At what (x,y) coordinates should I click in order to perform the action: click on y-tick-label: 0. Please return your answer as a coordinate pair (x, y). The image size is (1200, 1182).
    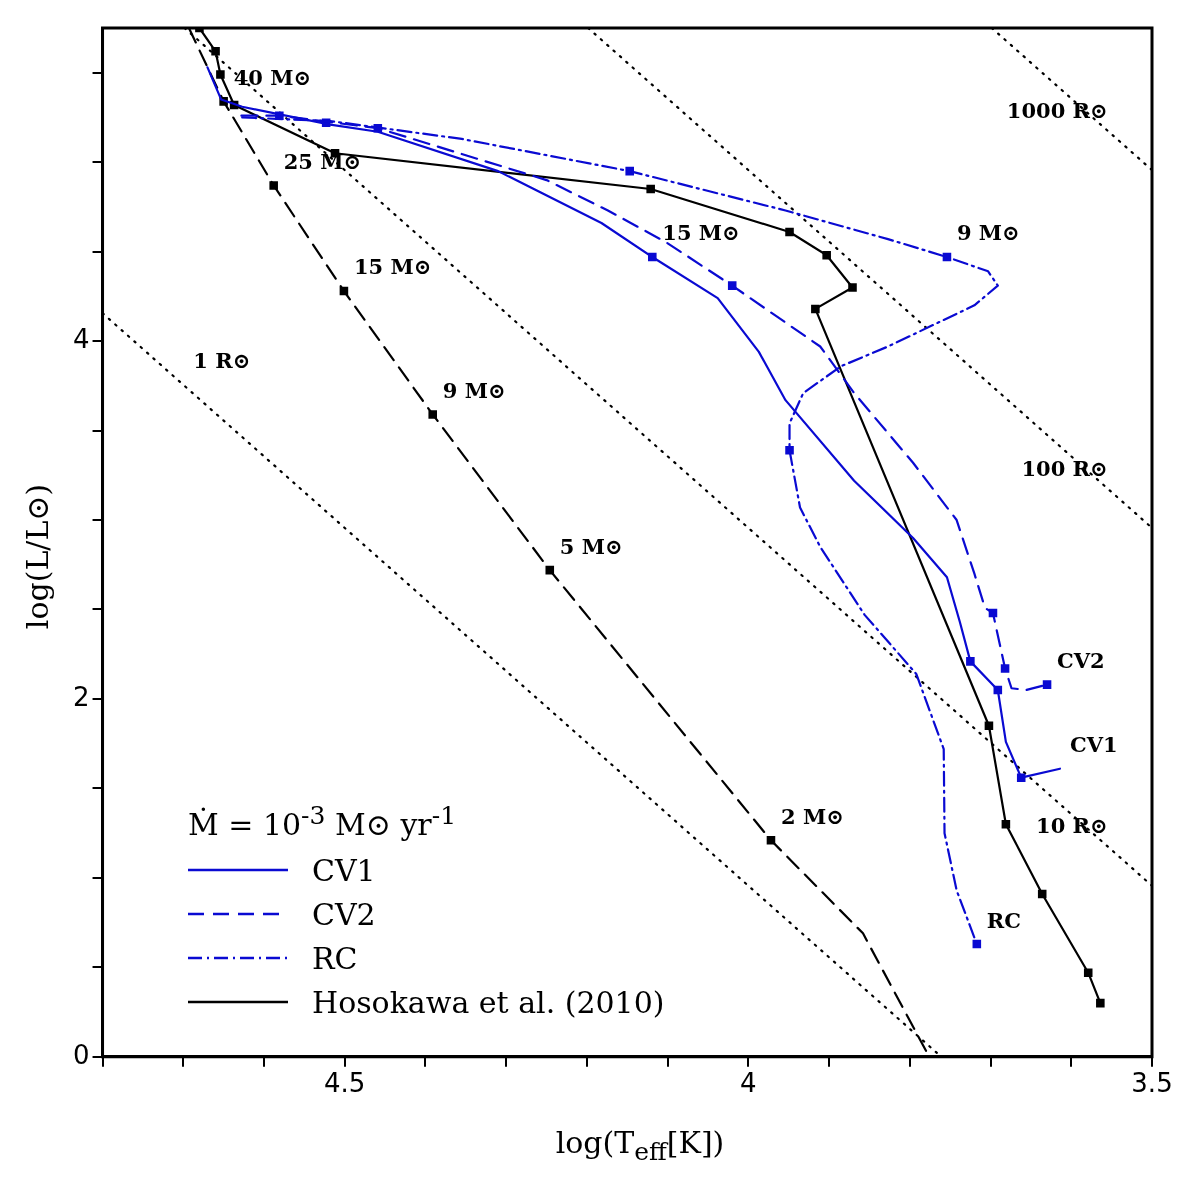
    Looking at the image, I should click on (81, 1054).